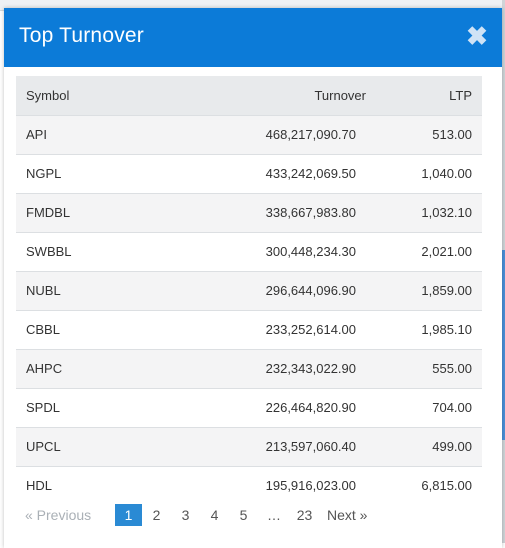 The image size is (505, 548). I want to click on cell-symbol: AHPC, so click(101, 368).